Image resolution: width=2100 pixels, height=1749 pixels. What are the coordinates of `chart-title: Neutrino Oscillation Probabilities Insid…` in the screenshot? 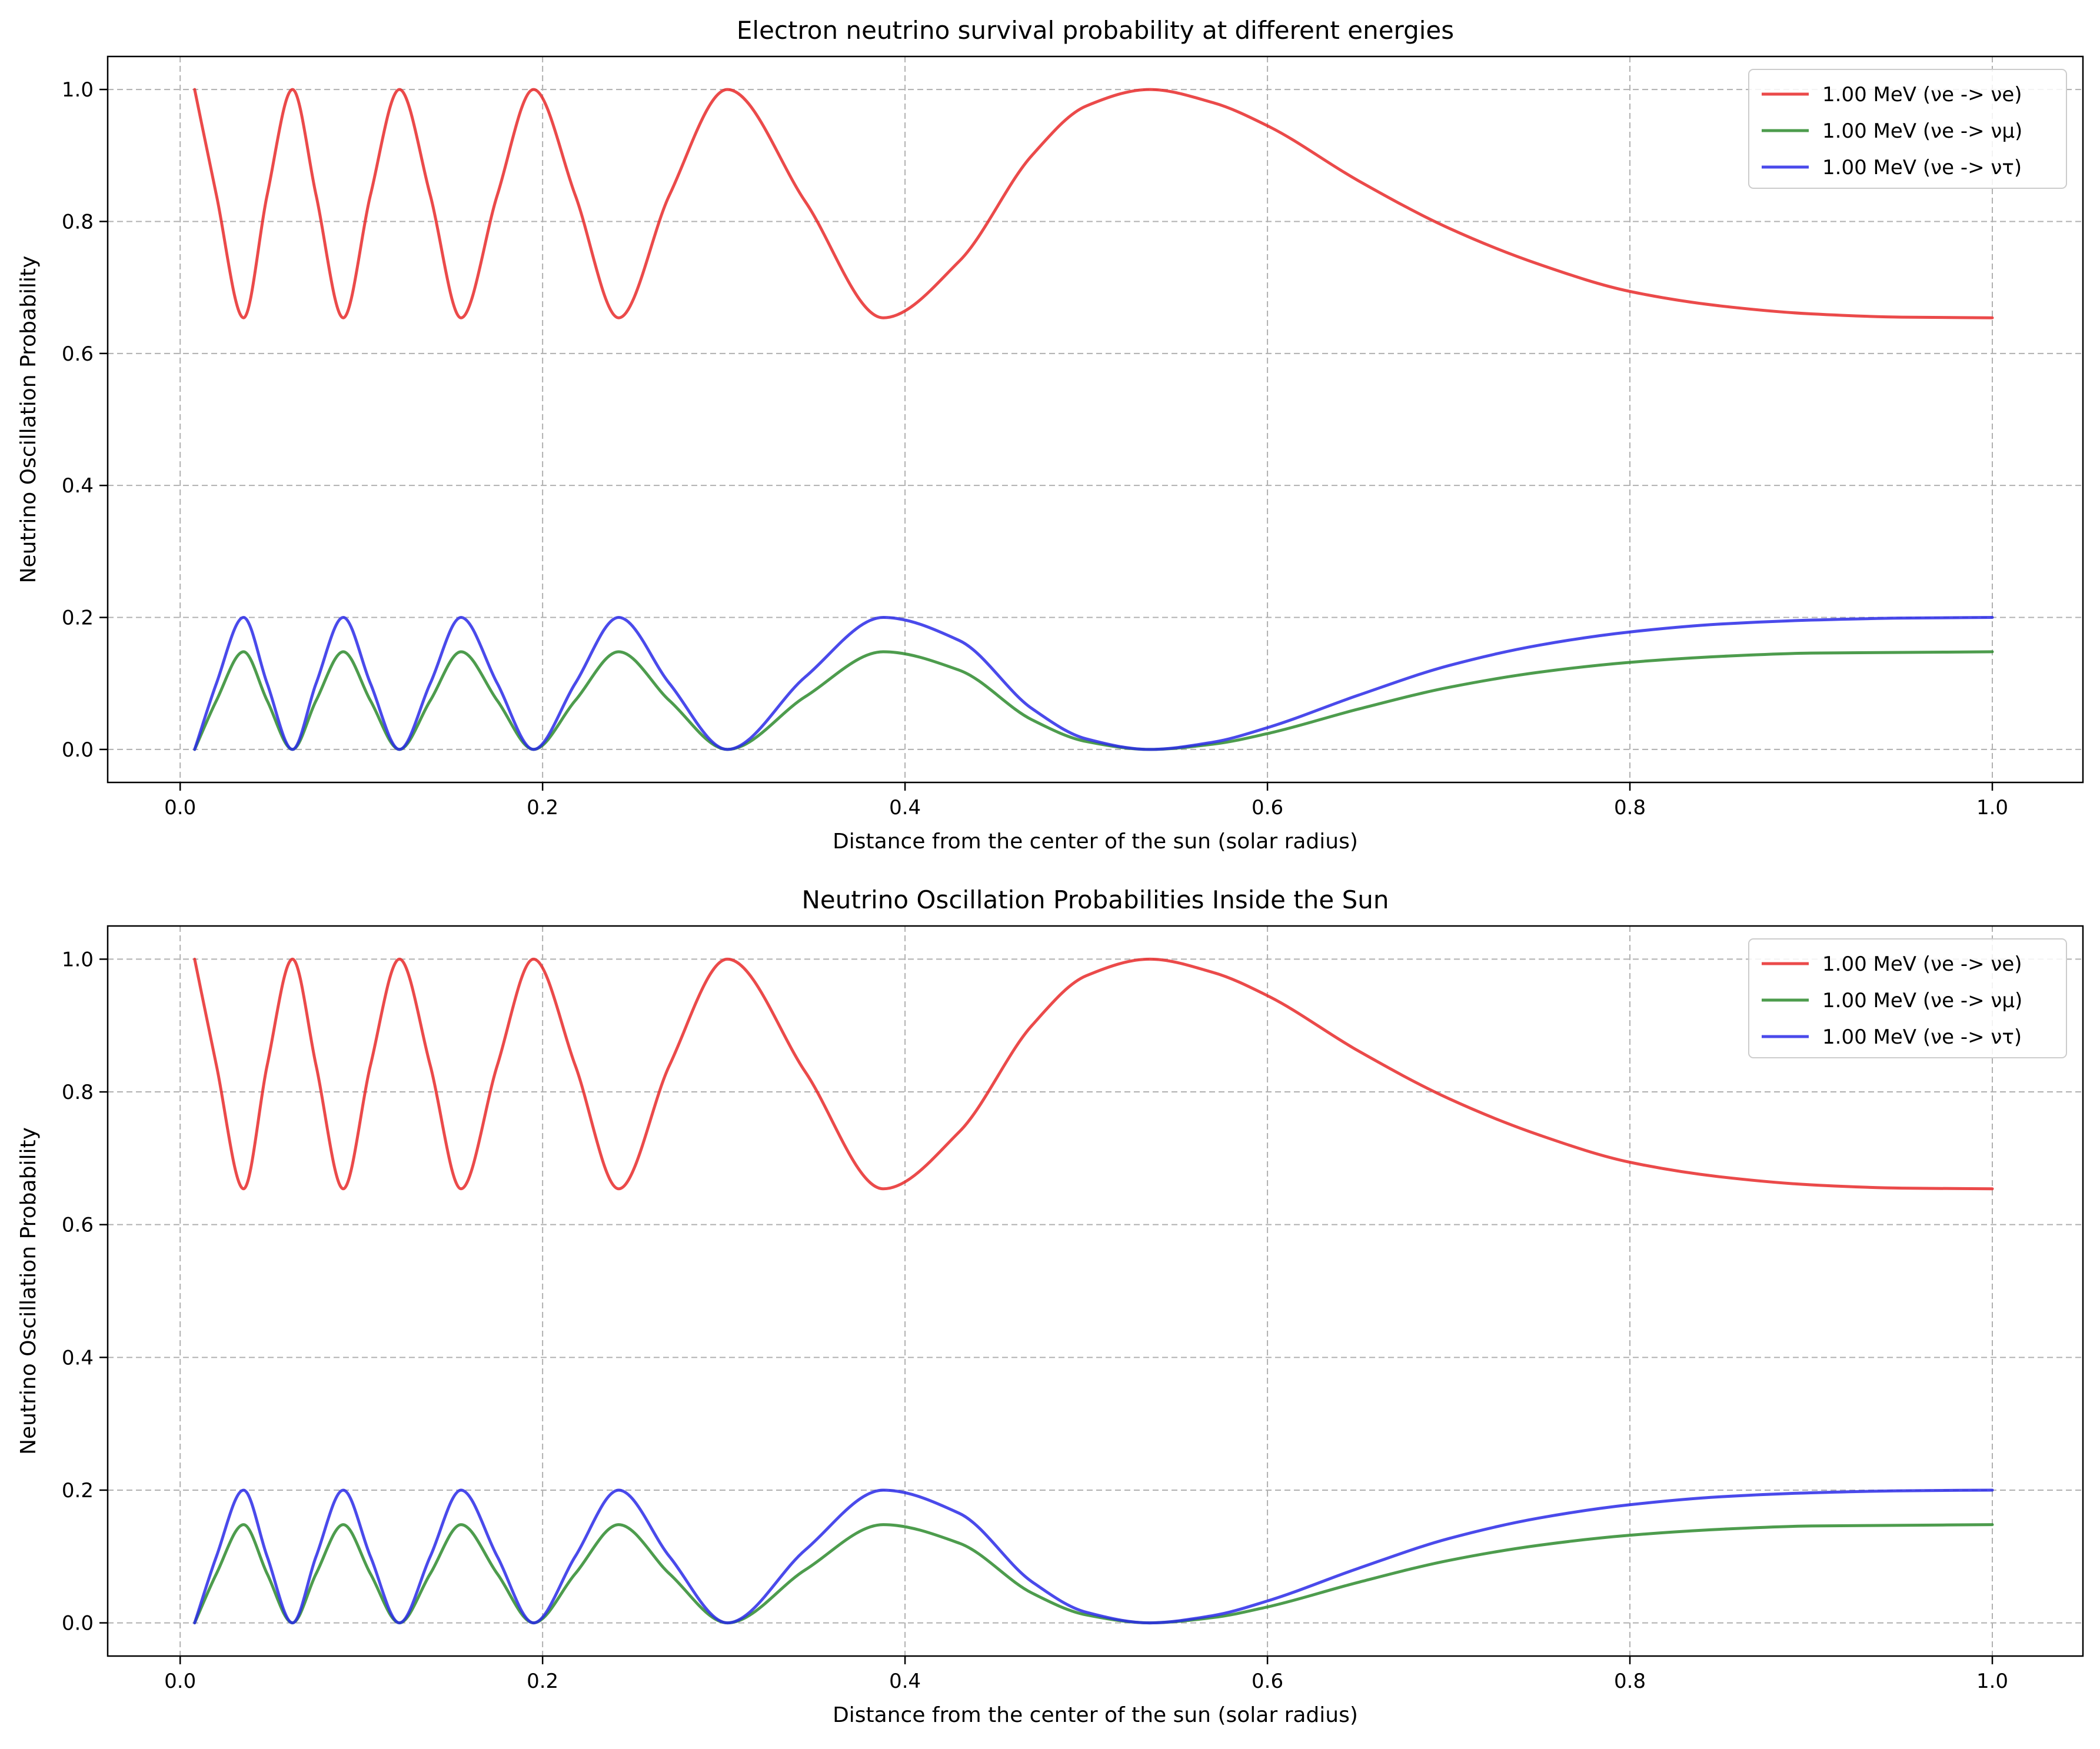 It's located at (1095, 899).